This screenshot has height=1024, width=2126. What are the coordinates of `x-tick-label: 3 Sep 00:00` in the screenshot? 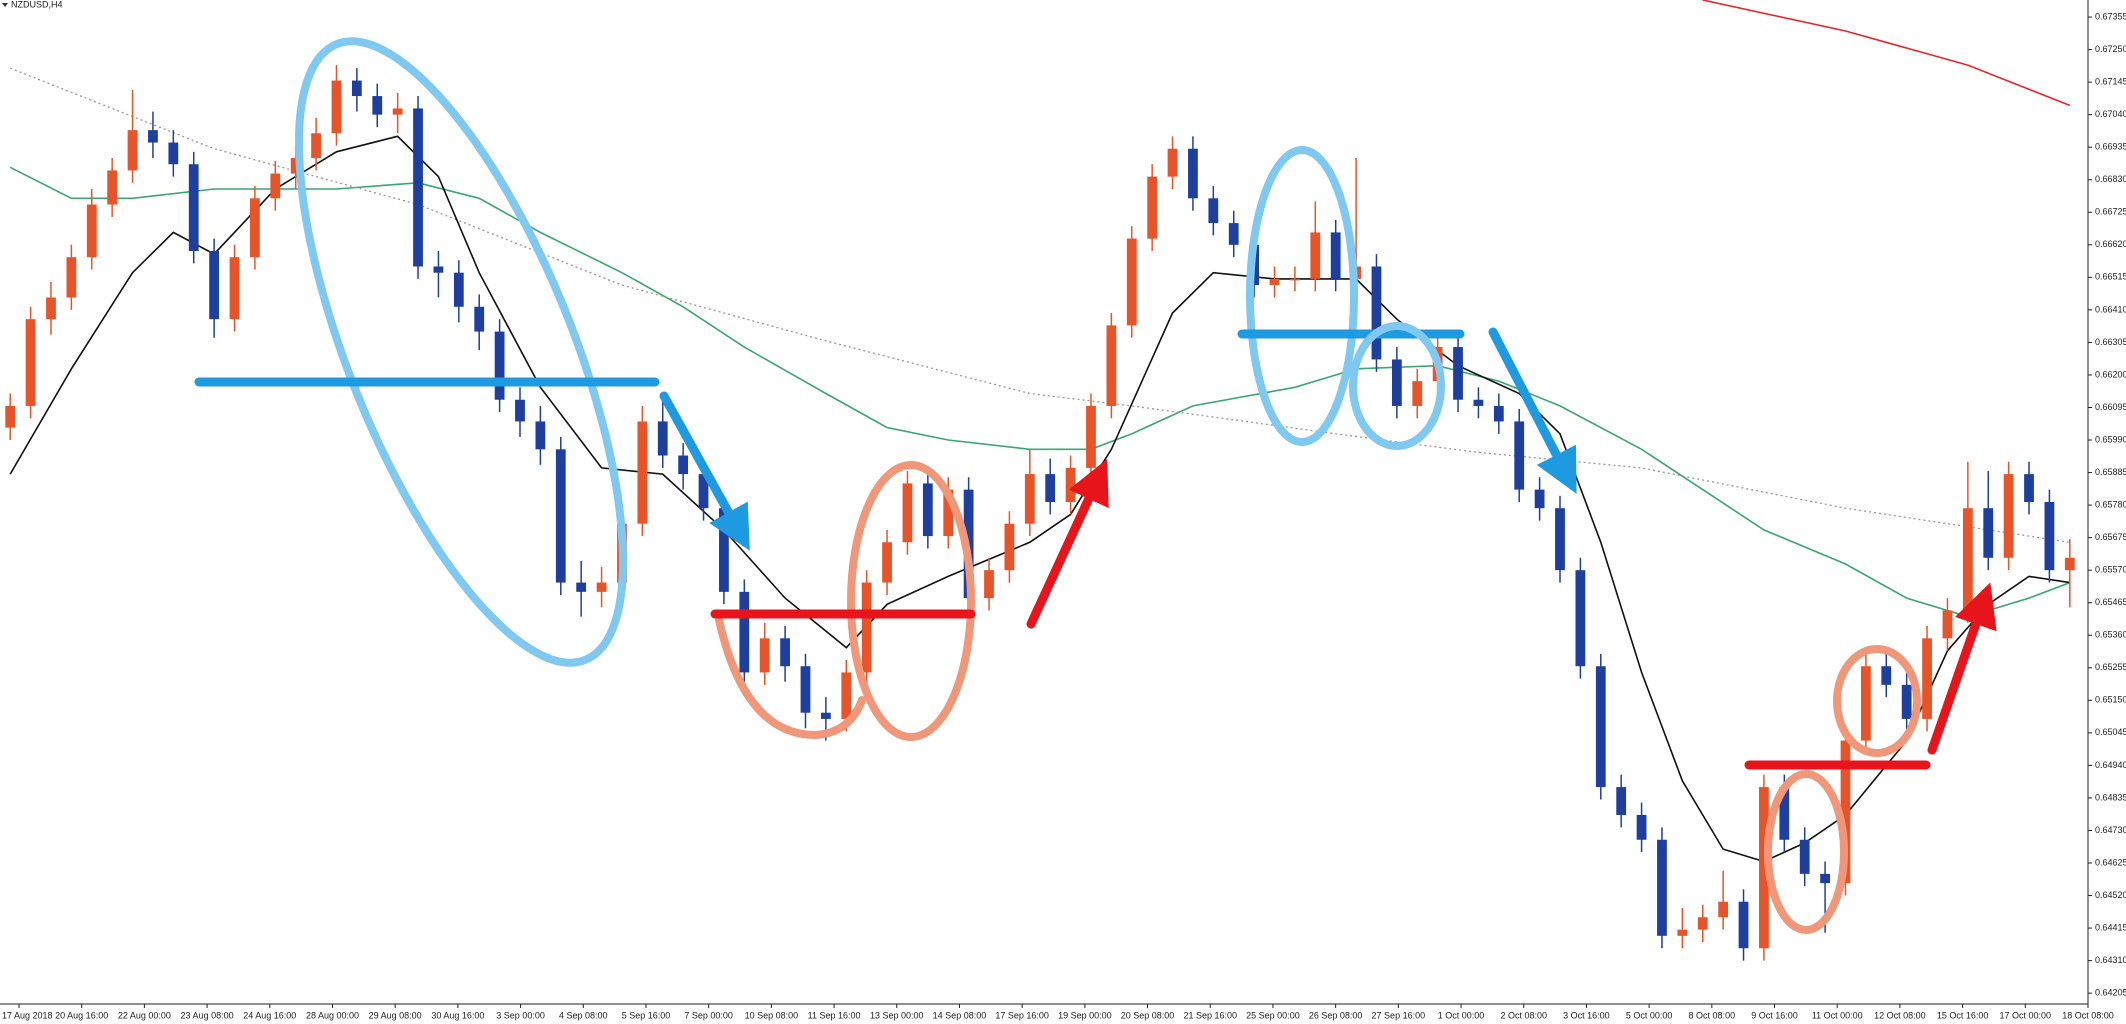 It's located at (520, 1015).